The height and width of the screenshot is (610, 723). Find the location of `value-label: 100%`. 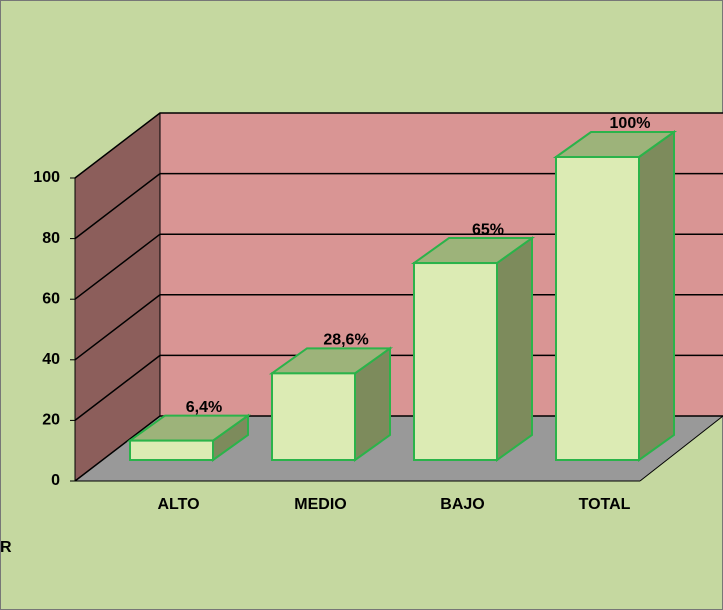

value-label: 100% is located at coordinates (630, 123).